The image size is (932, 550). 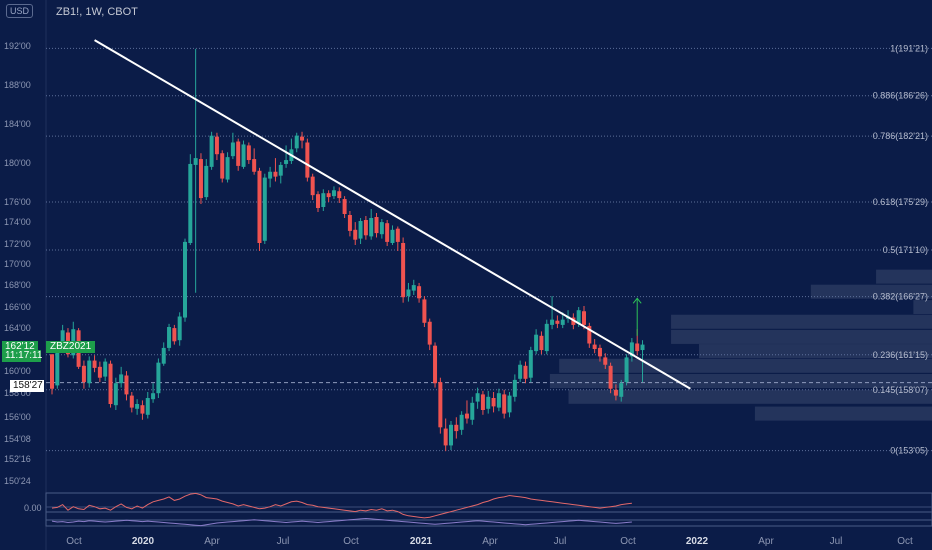 I want to click on currency-label: USD, so click(x=20, y=11).